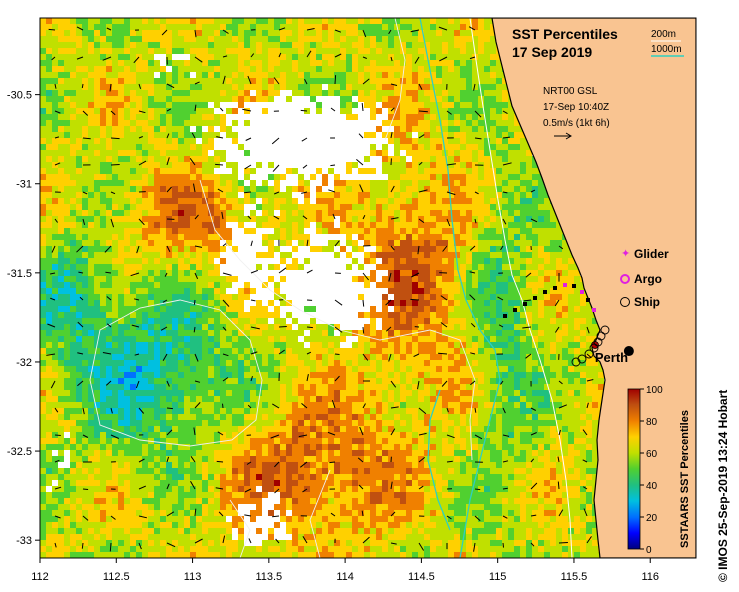  What do you see at coordinates (24, 363) in the screenshot?
I see `y-tick-label: -32` at bounding box center [24, 363].